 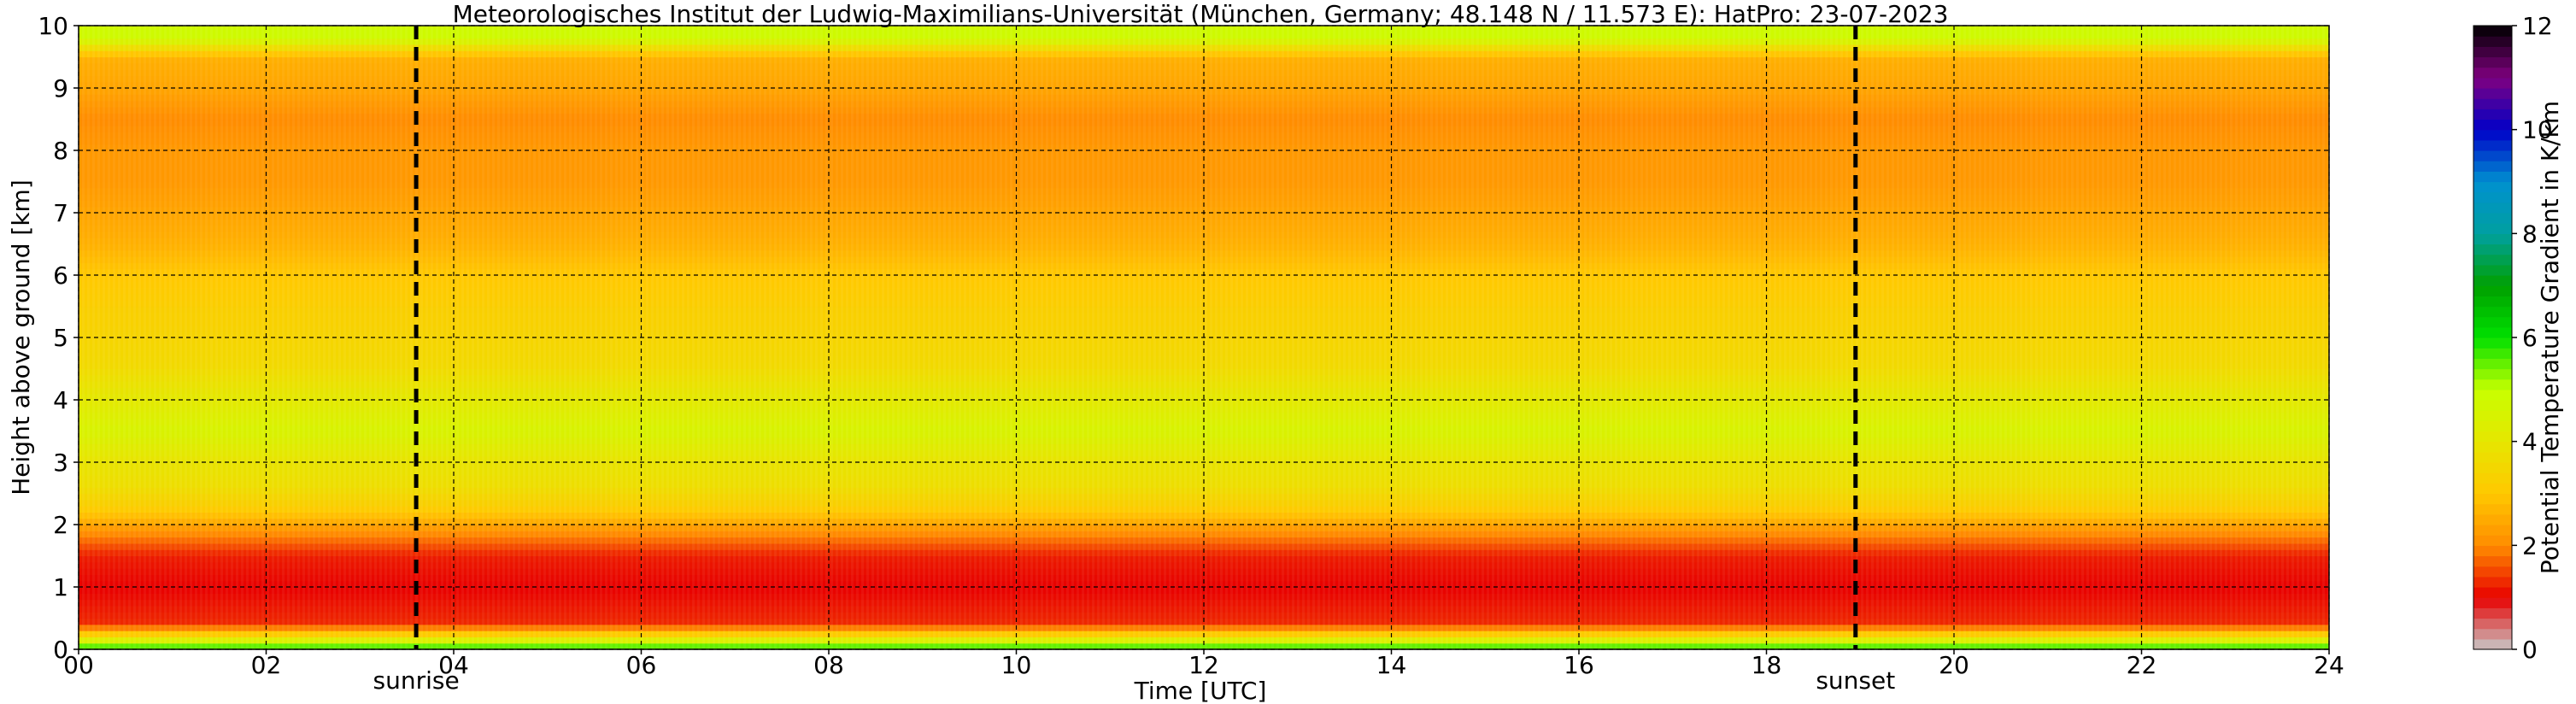 What do you see at coordinates (60, 151) in the screenshot?
I see `y-tick-label: 8` at bounding box center [60, 151].